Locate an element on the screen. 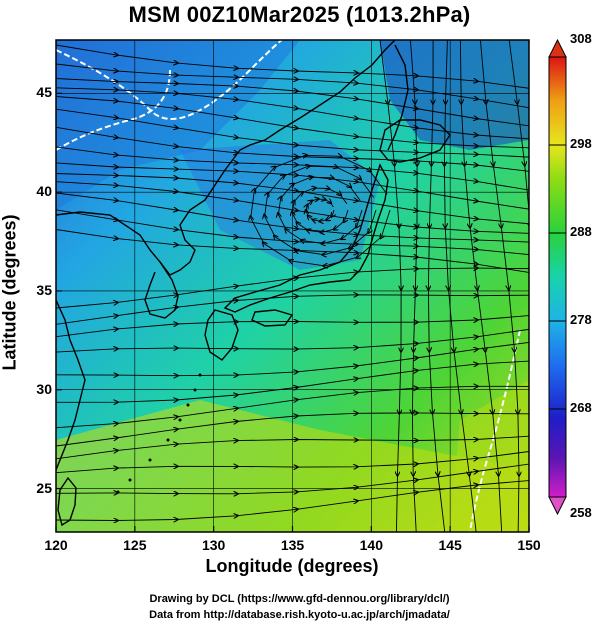 Image resolution: width=599 pixels, height=625 pixels. chart-title: MSM 00Z10Mar2025 (1013.2hPa) is located at coordinates (299, 14).